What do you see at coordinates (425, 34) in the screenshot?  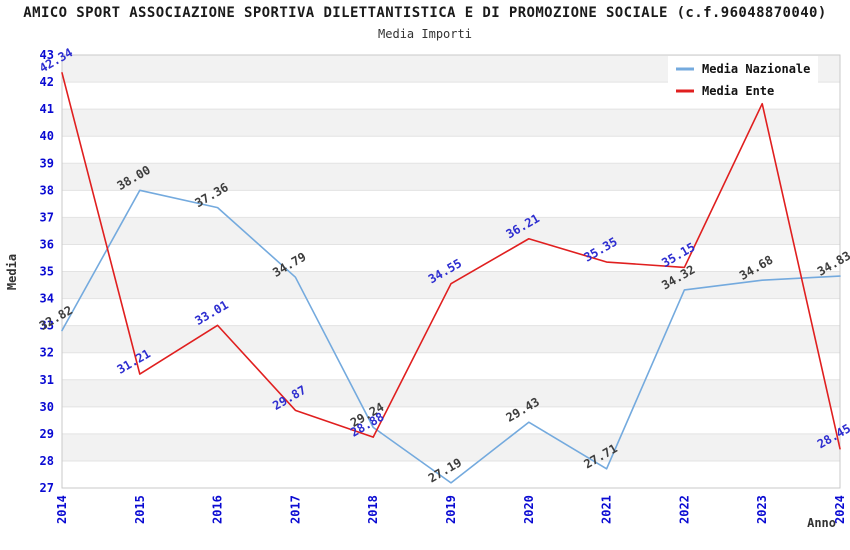 I see `chart-subtitle: Media Importi` at bounding box center [425, 34].